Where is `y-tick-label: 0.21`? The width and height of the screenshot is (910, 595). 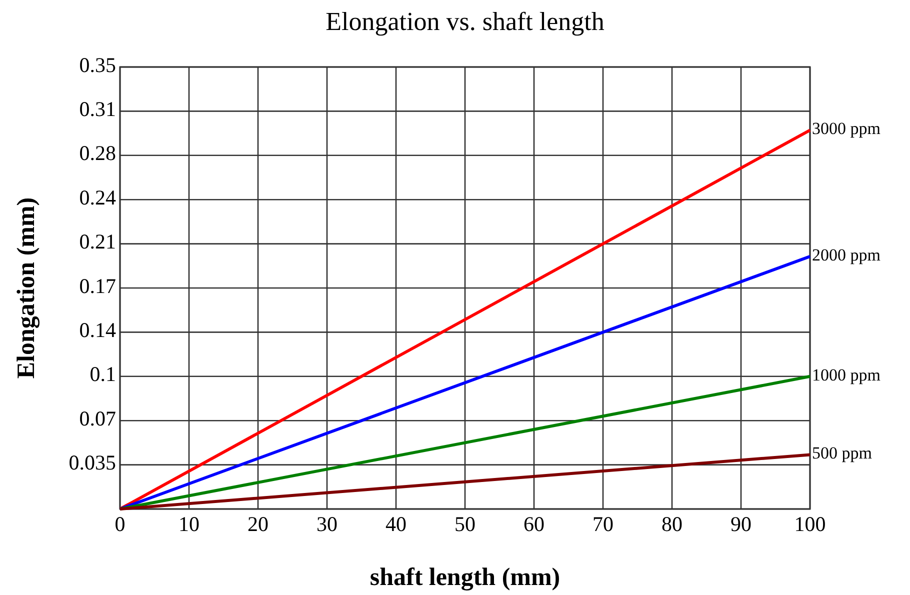 y-tick-label: 0.21 is located at coordinates (97, 242).